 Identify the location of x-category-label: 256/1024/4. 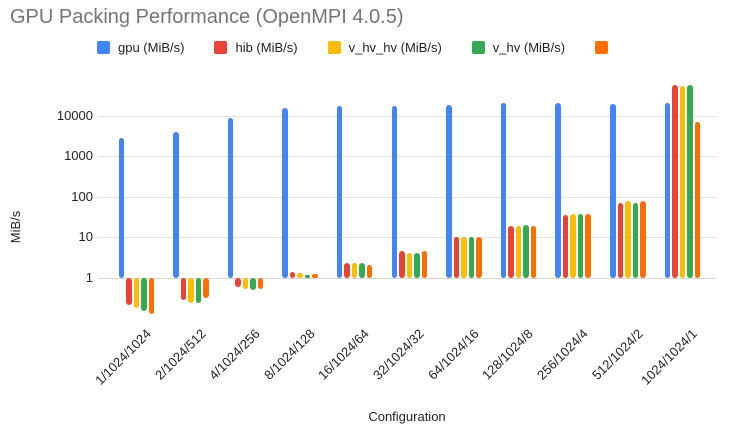
(562, 354).